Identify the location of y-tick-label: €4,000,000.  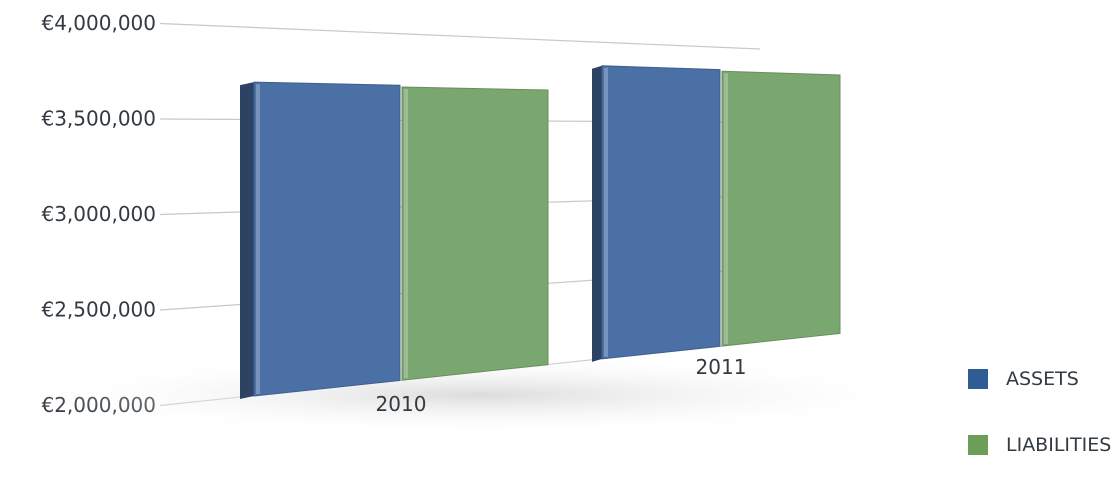
(98, 23).